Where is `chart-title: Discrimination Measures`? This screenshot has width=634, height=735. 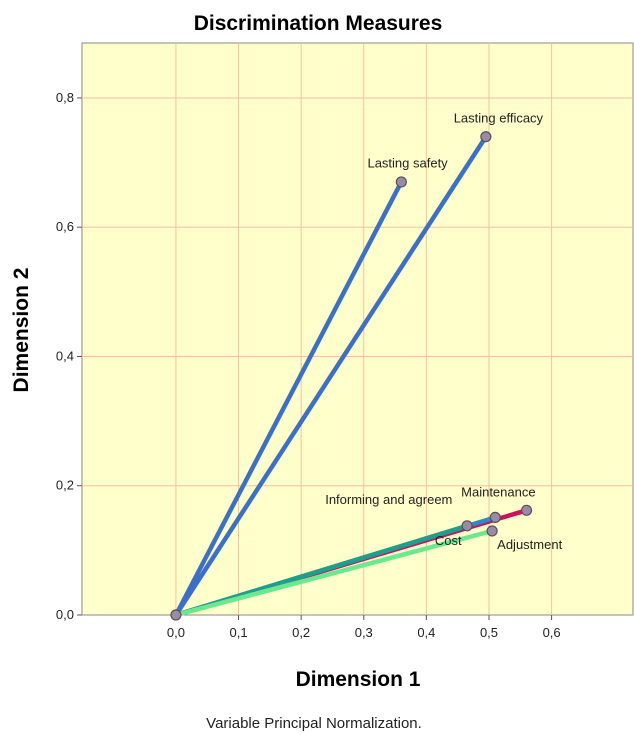
chart-title: Discrimination Measures is located at coordinates (318, 23).